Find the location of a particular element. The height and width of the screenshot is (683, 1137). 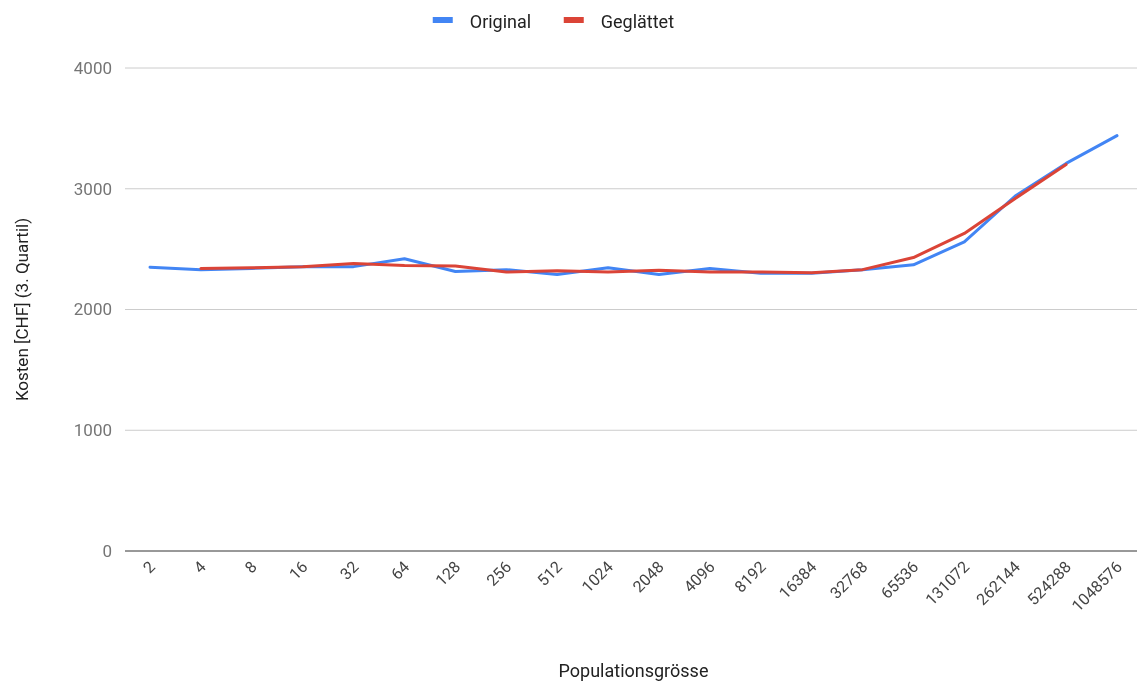

x-tick-label: 256 is located at coordinates (499, 573).